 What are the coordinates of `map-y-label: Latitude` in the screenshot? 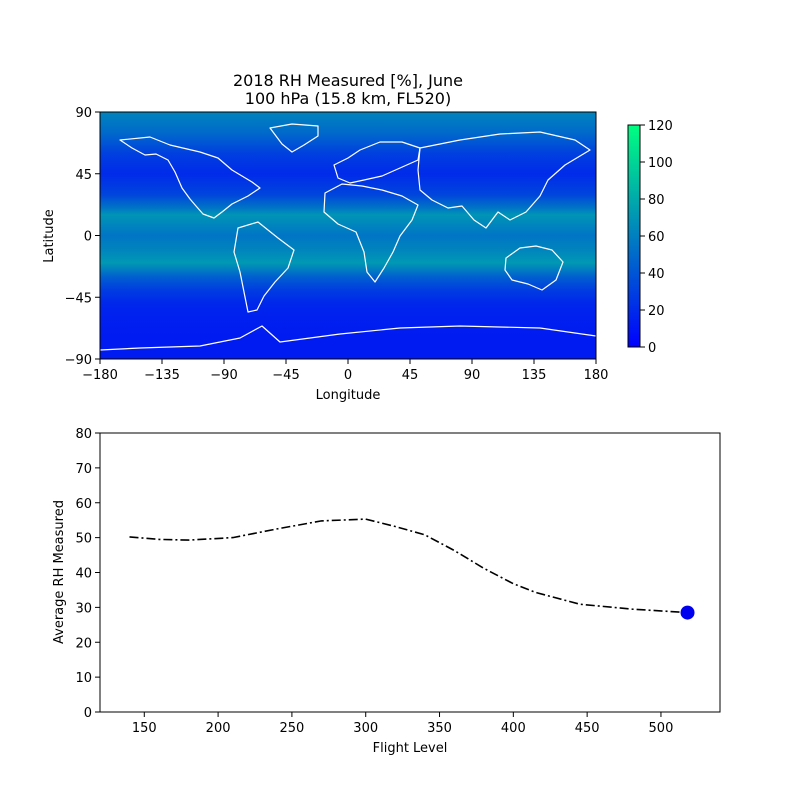 It's located at (49, 236).